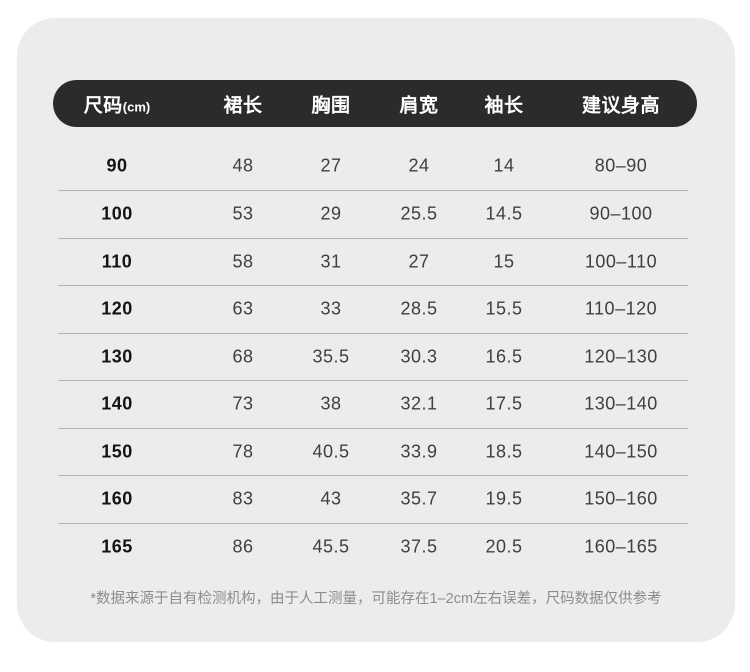 This screenshot has height=672, width=750. What do you see at coordinates (331, 356) in the screenshot?
I see `cell-bust: 35.5` at bounding box center [331, 356].